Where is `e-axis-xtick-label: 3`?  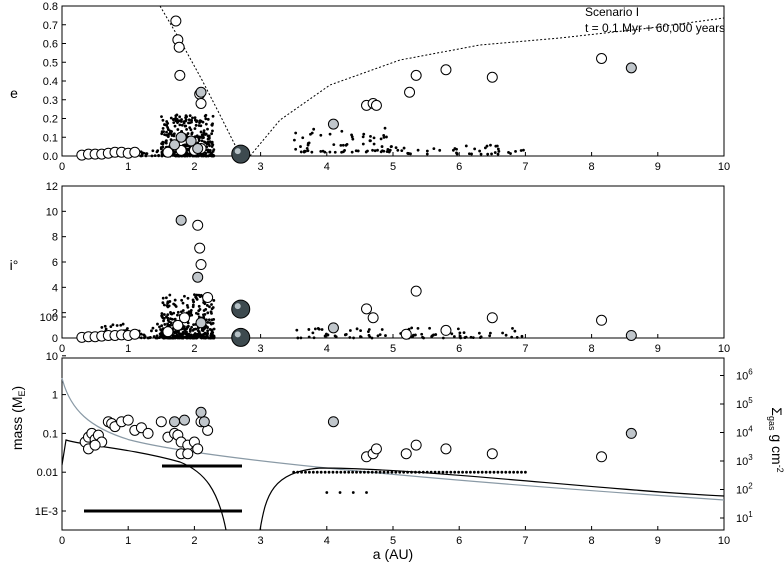 e-axis-xtick-label: 3 is located at coordinates (261, 167).